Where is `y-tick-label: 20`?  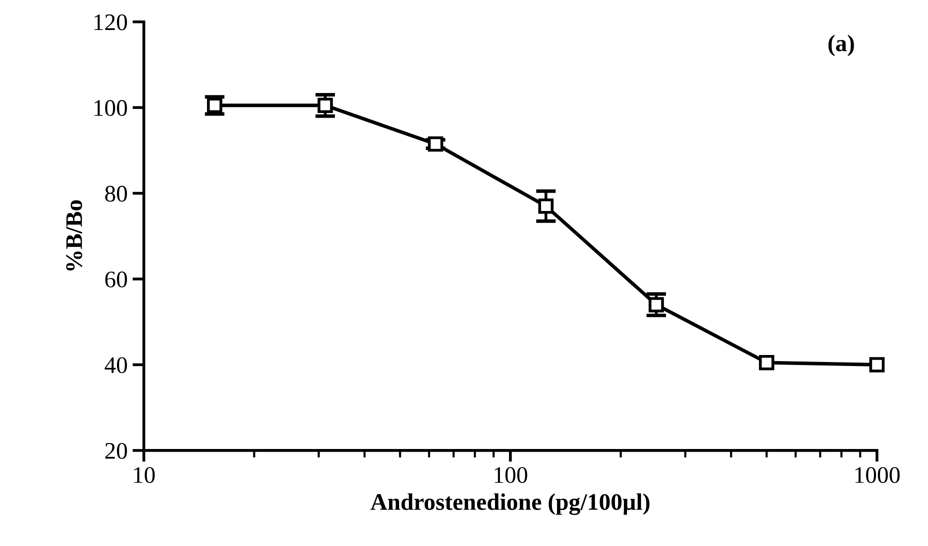
y-tick-label: 20 is located at coordinates (116, 450).